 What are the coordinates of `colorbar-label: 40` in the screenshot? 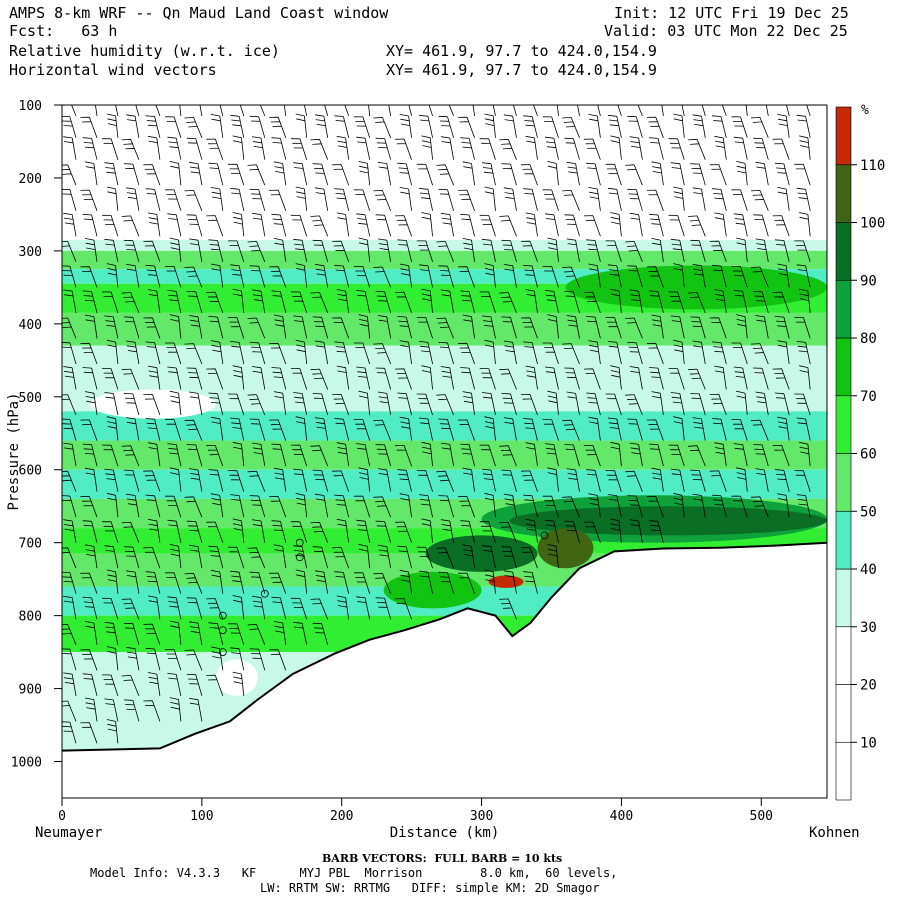 It's located at (868, 570).